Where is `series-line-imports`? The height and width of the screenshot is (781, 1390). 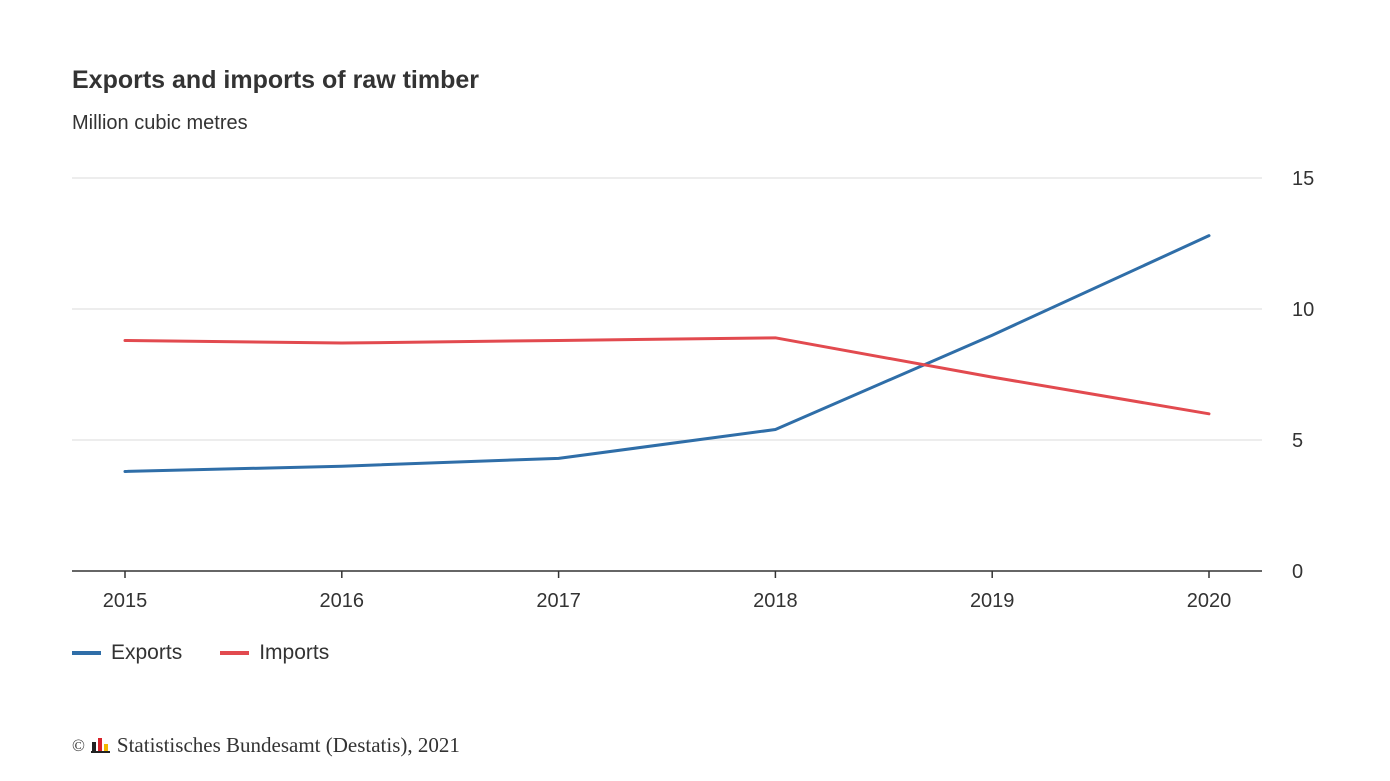 series-line-imports is located at coordinates (667, 376).